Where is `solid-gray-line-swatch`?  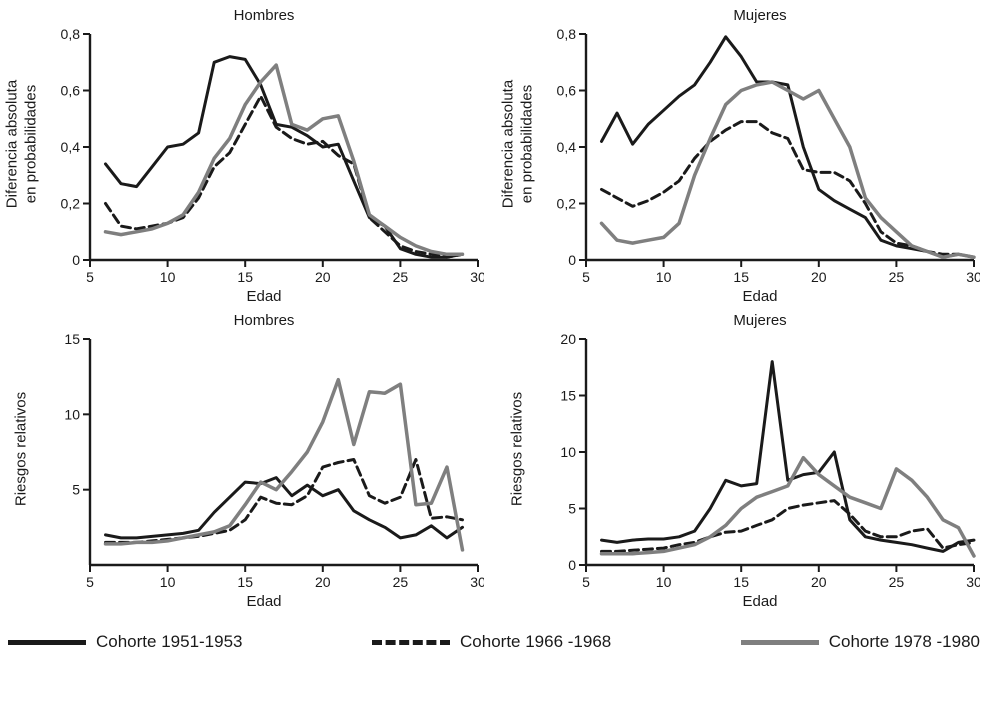 solid-gray-line-swatch is located at coordinates (779, 642).